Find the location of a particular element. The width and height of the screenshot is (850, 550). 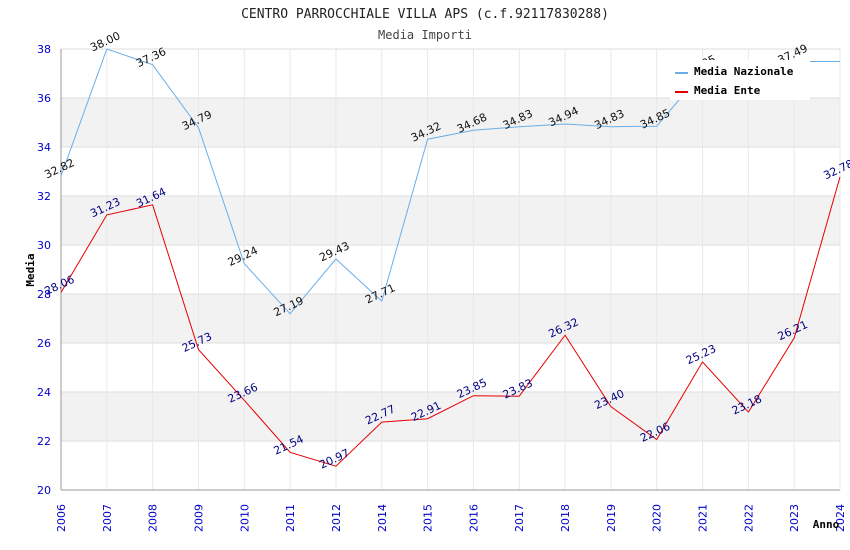

x-tick-label: 2011 is located at coordinates (290, 518).